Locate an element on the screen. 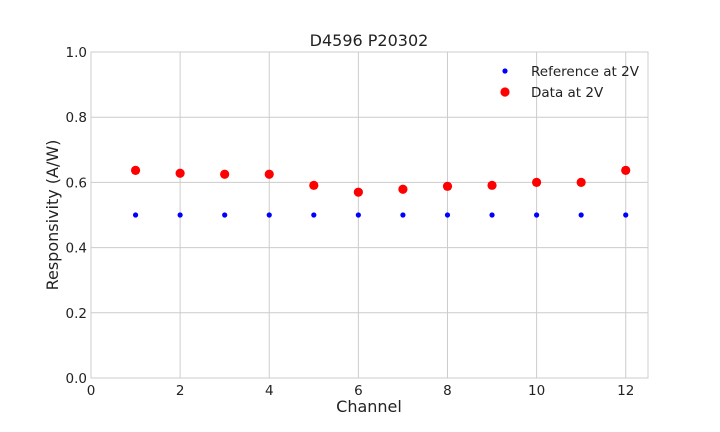 Image resolution: width=720 pixels, height=432 pixels. data-points is located at coordinates (380, 191).